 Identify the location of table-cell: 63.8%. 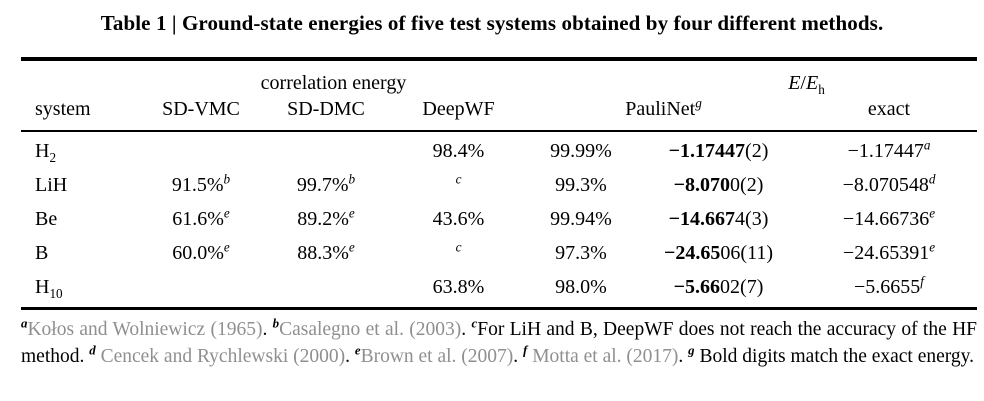
(458, 287).